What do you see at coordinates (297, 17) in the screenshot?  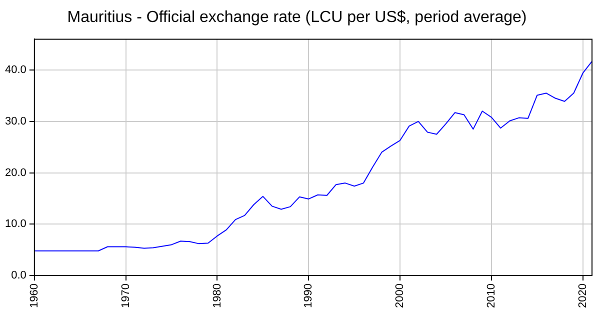 I see `chart-title: Mauritius - Official exchange rate (LCU per US$, period average)` at bounding box center [297, 17].